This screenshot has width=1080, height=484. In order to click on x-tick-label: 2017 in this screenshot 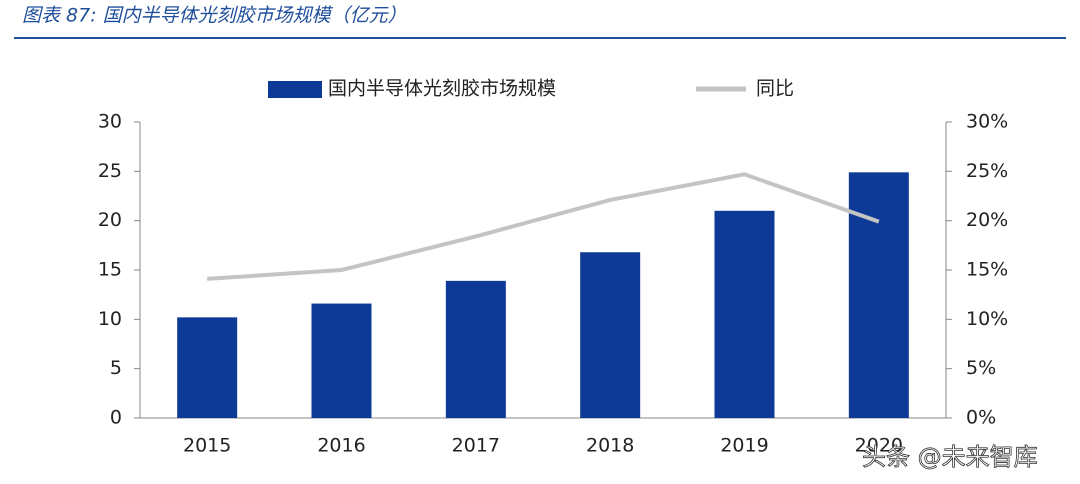, I will do `click(476, 446)`.